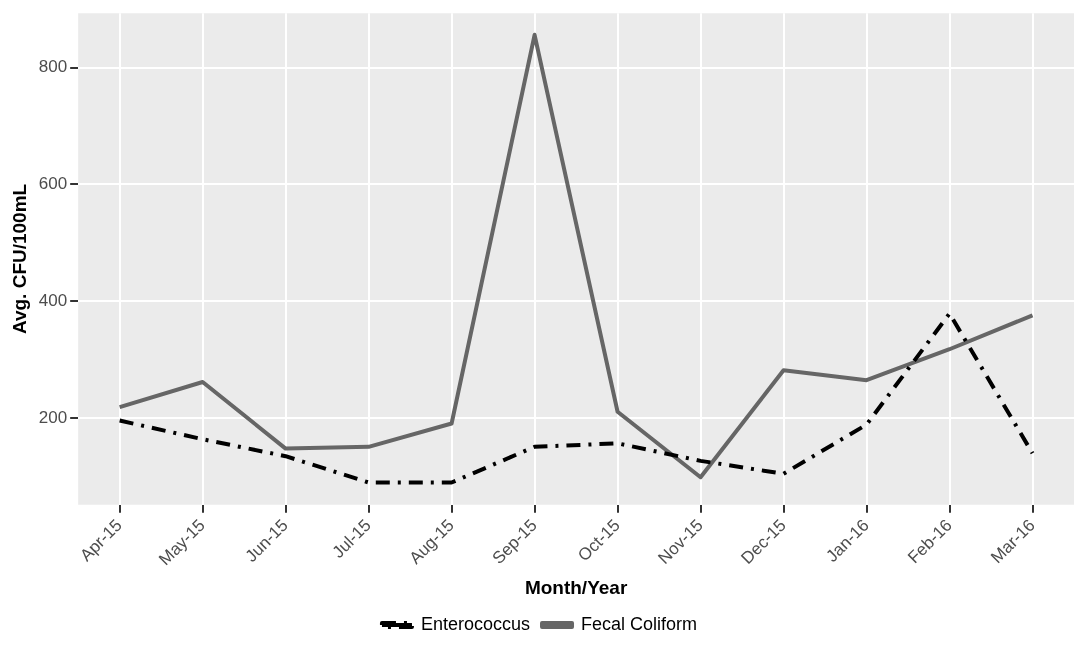 The width and height of the screenshot is (1079, 649). I want to click on y-tick-label: 600, so click(53, 184).